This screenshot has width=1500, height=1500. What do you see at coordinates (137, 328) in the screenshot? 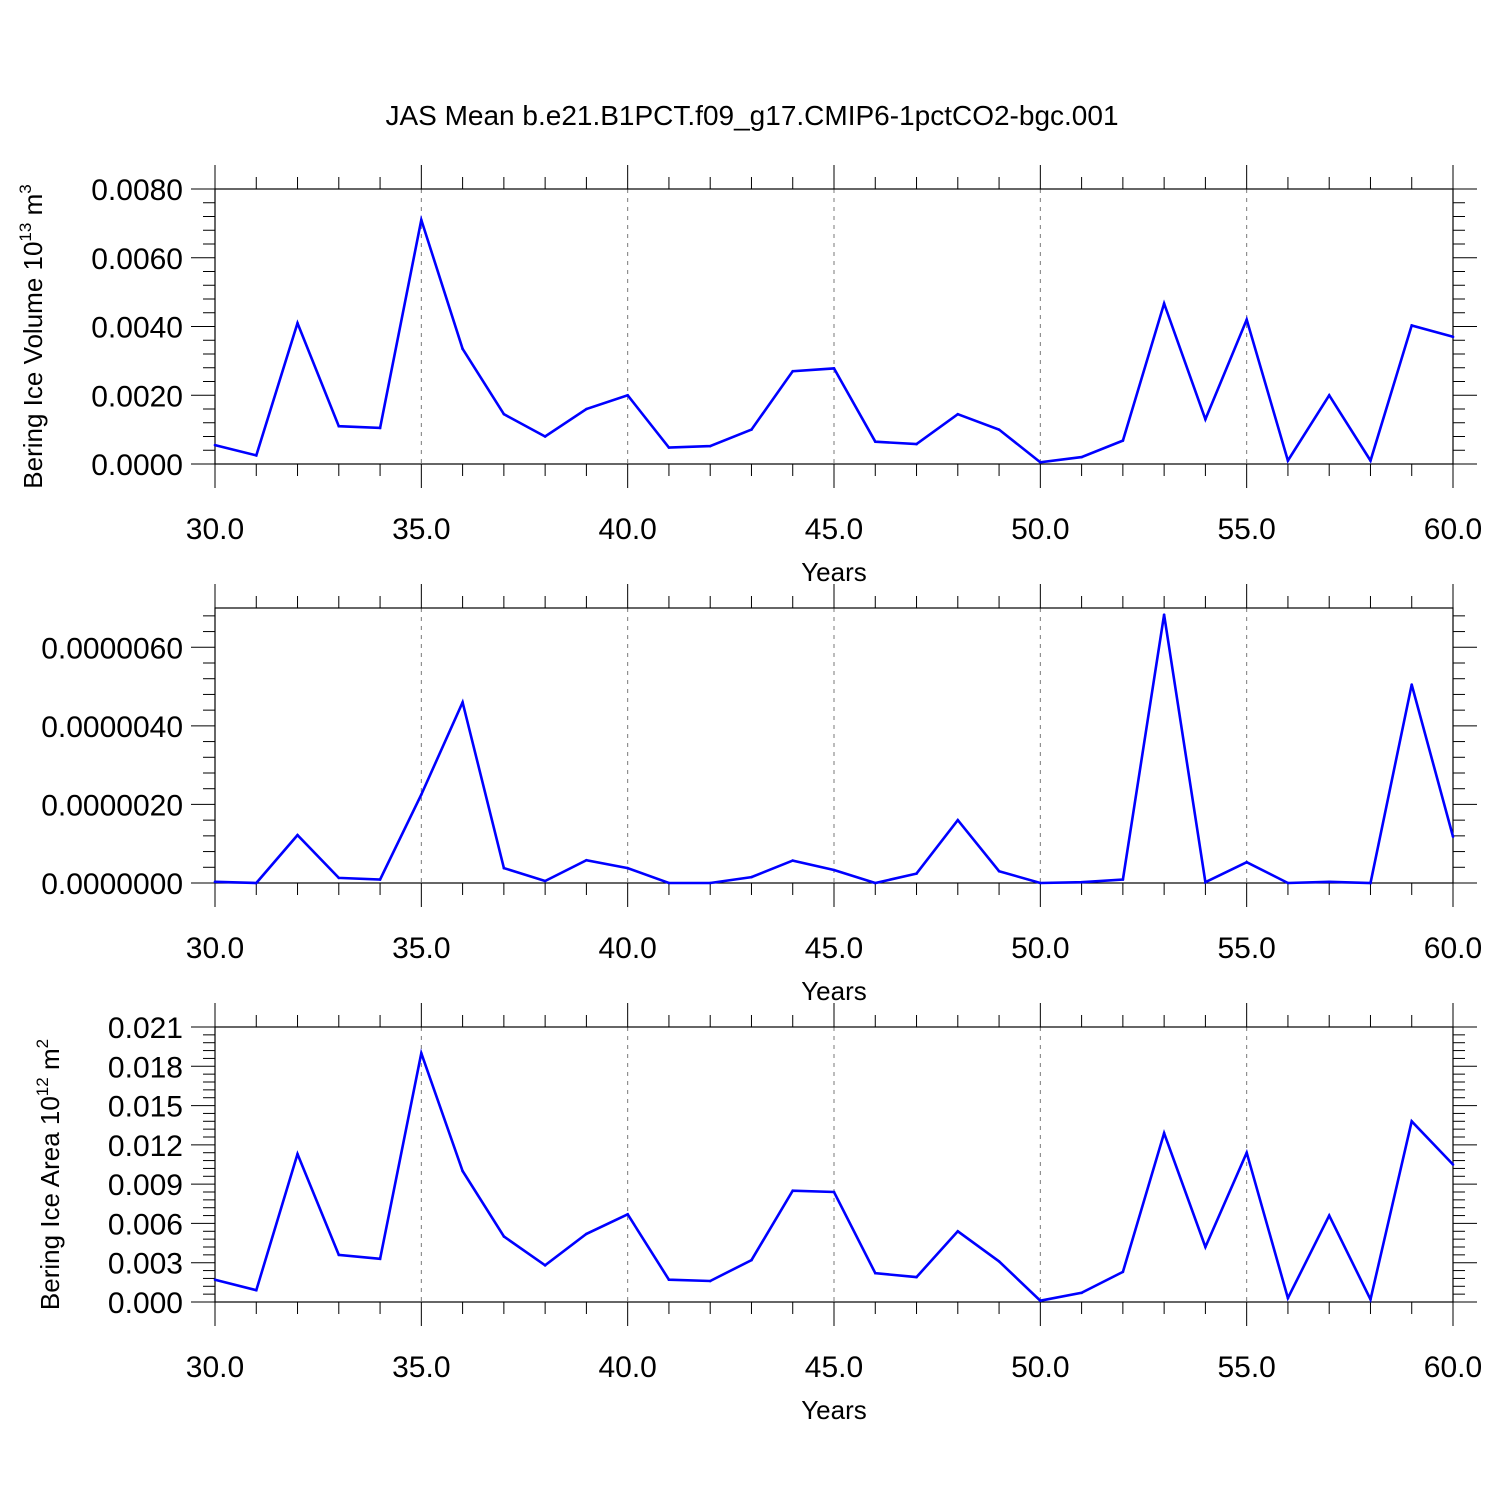
I see `y-tick-label: 0.0040` at bounding box center [137, 328].